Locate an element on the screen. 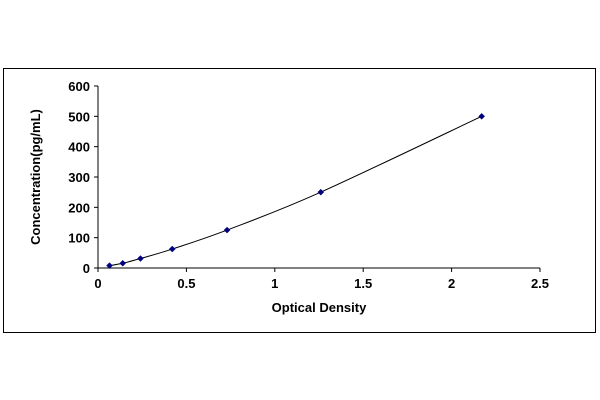 Image resolution: width=600 pixels, height=400 pixels. y-tick-label: 400 is located at coordinates (79, 147).